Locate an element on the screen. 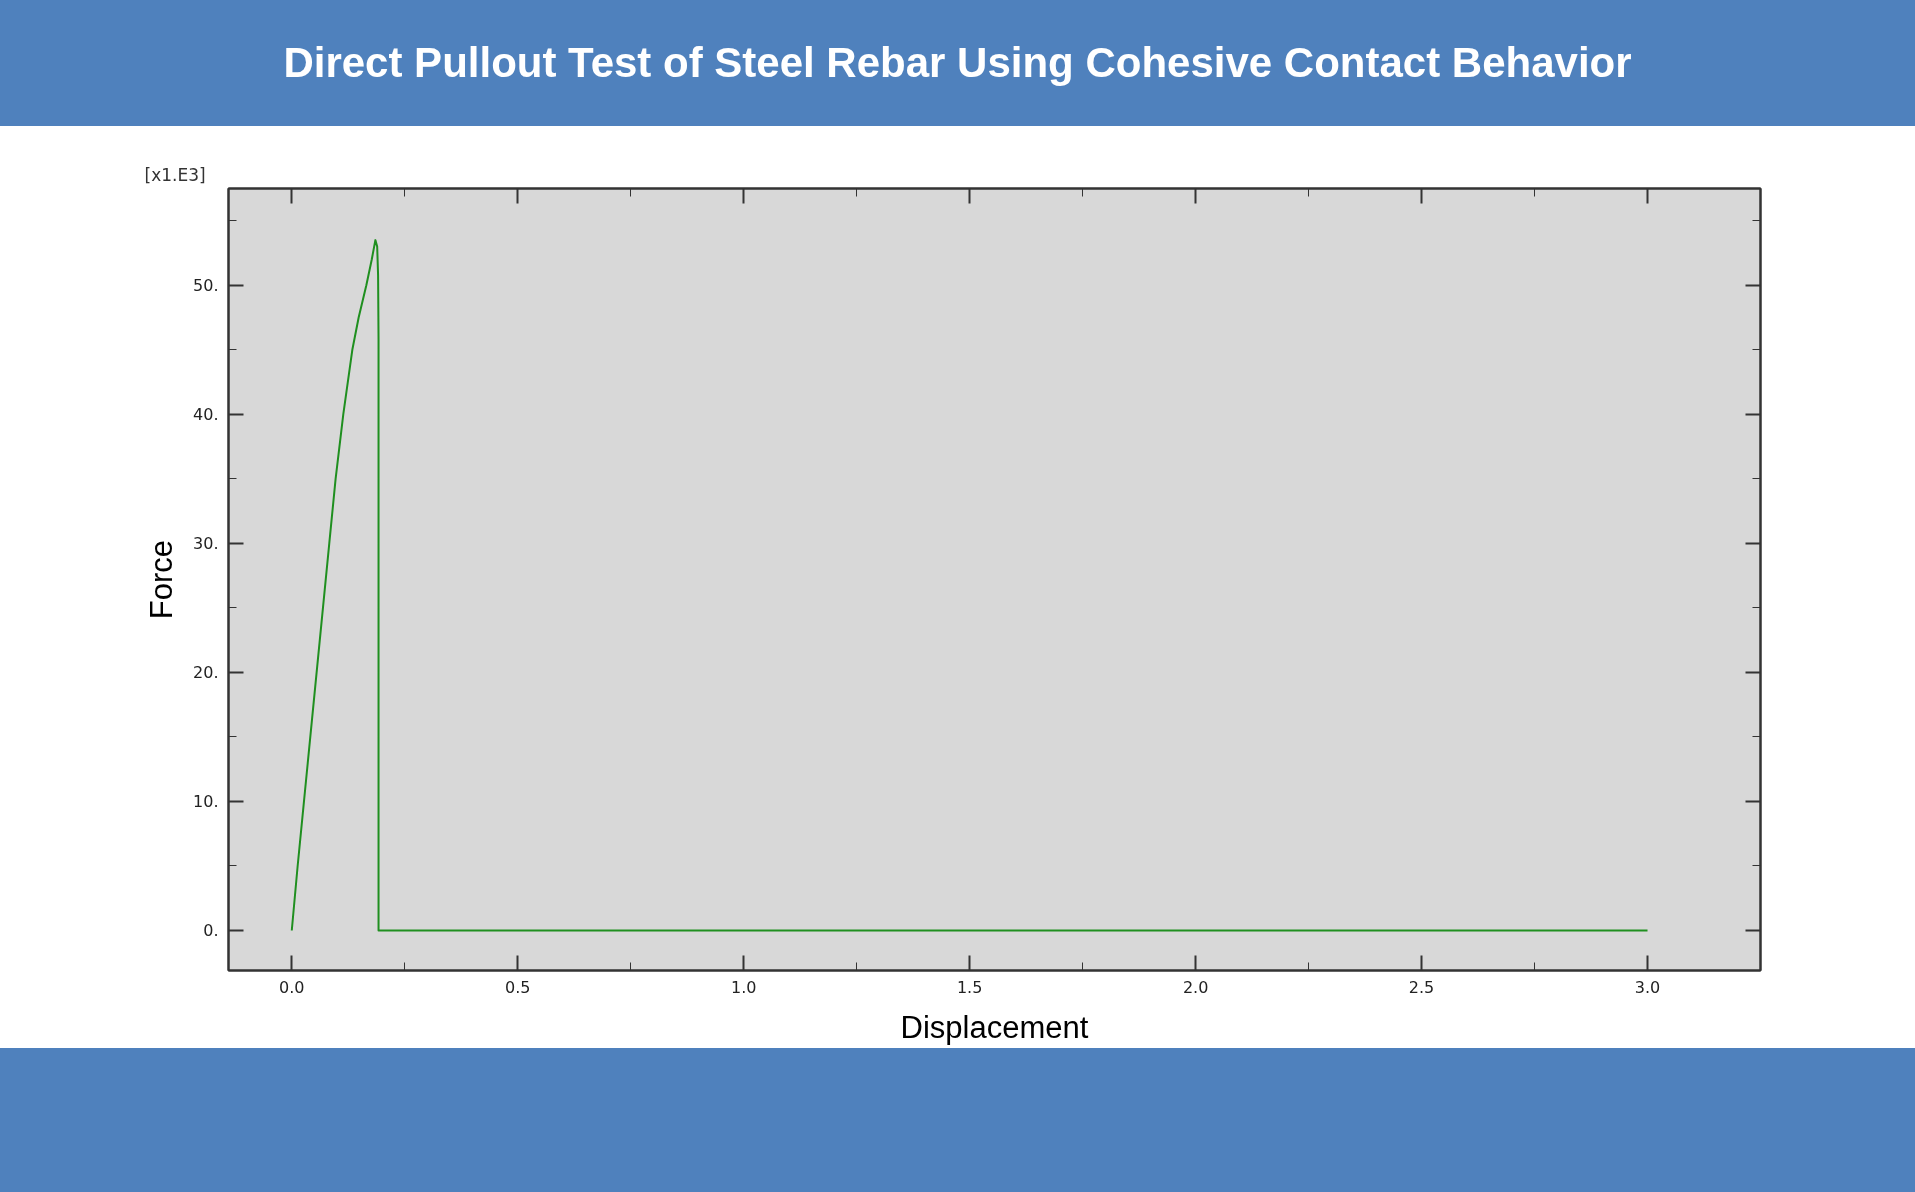  y-tick-label: 50. is located at coordinates (206, 286).